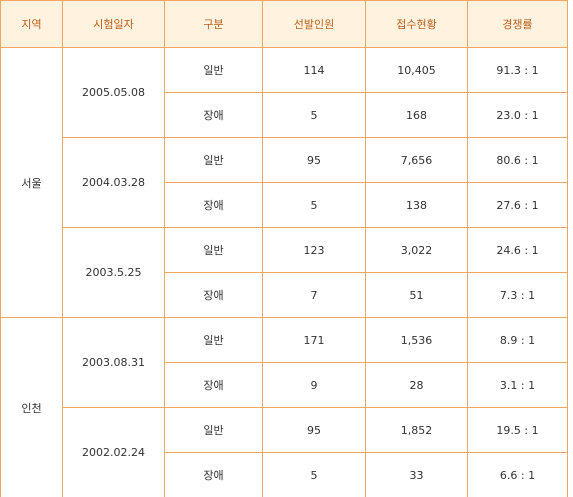 The width and height of the screenshot is (573, 497). What do you see at coordinates (416, 474) in the screenshot?
I see `applicants-cell: 33` at bounding box center [416, 474].